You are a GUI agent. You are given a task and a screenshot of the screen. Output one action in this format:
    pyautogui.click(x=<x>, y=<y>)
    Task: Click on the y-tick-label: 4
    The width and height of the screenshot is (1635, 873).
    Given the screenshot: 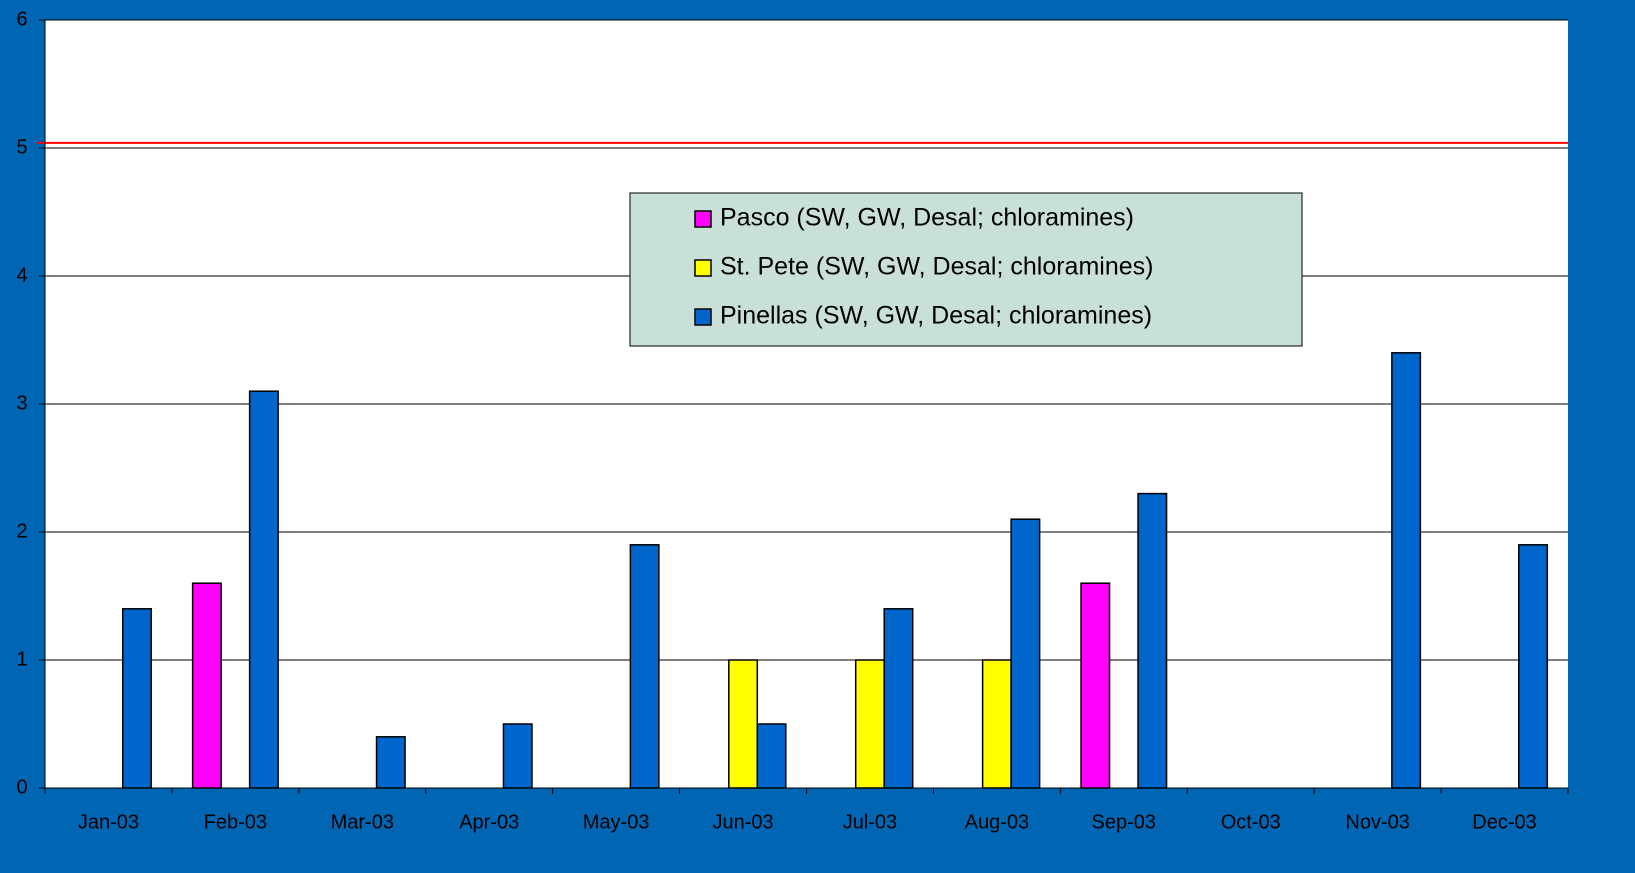 What is the action you would take?
    pyautogui.click(x=21, y=275)
    